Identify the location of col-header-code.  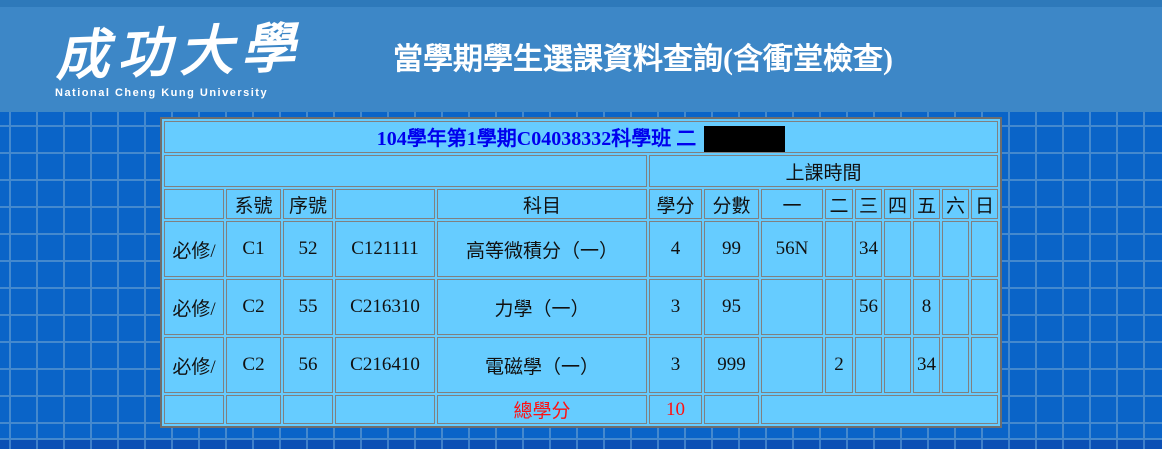
(385, 204).